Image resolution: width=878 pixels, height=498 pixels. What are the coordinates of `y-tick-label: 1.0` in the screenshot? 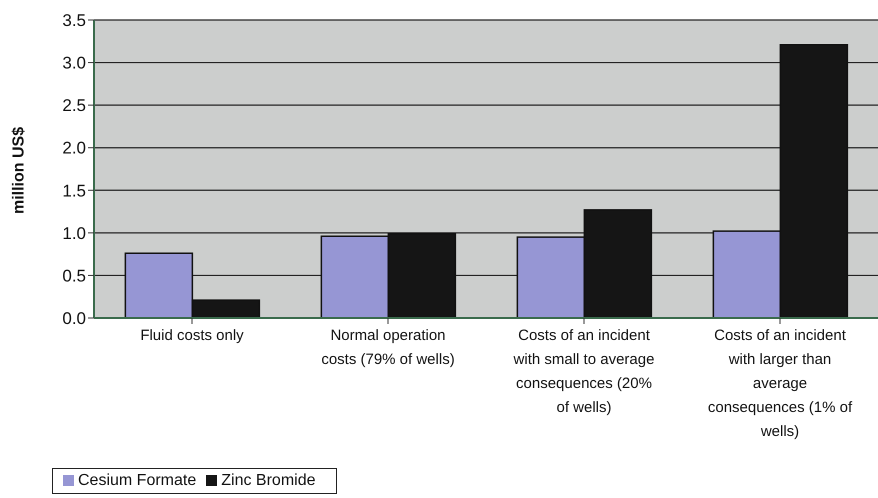 It's located at (74, 233).